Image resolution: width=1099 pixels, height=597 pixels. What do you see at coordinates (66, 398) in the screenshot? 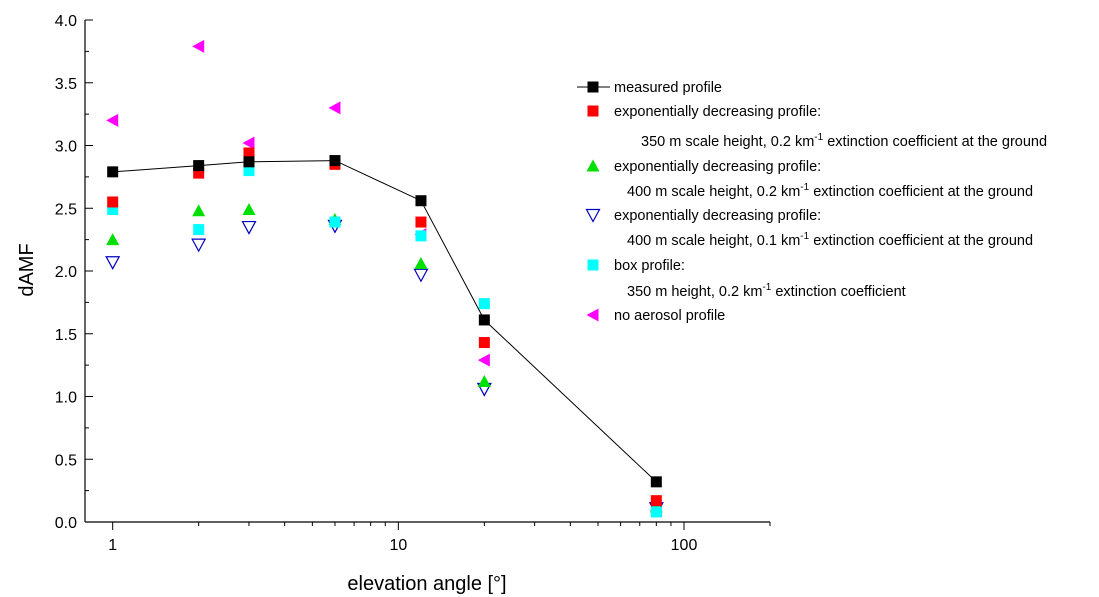
I see `y-tick-label: 1.0` at bounding box center [66, 398].